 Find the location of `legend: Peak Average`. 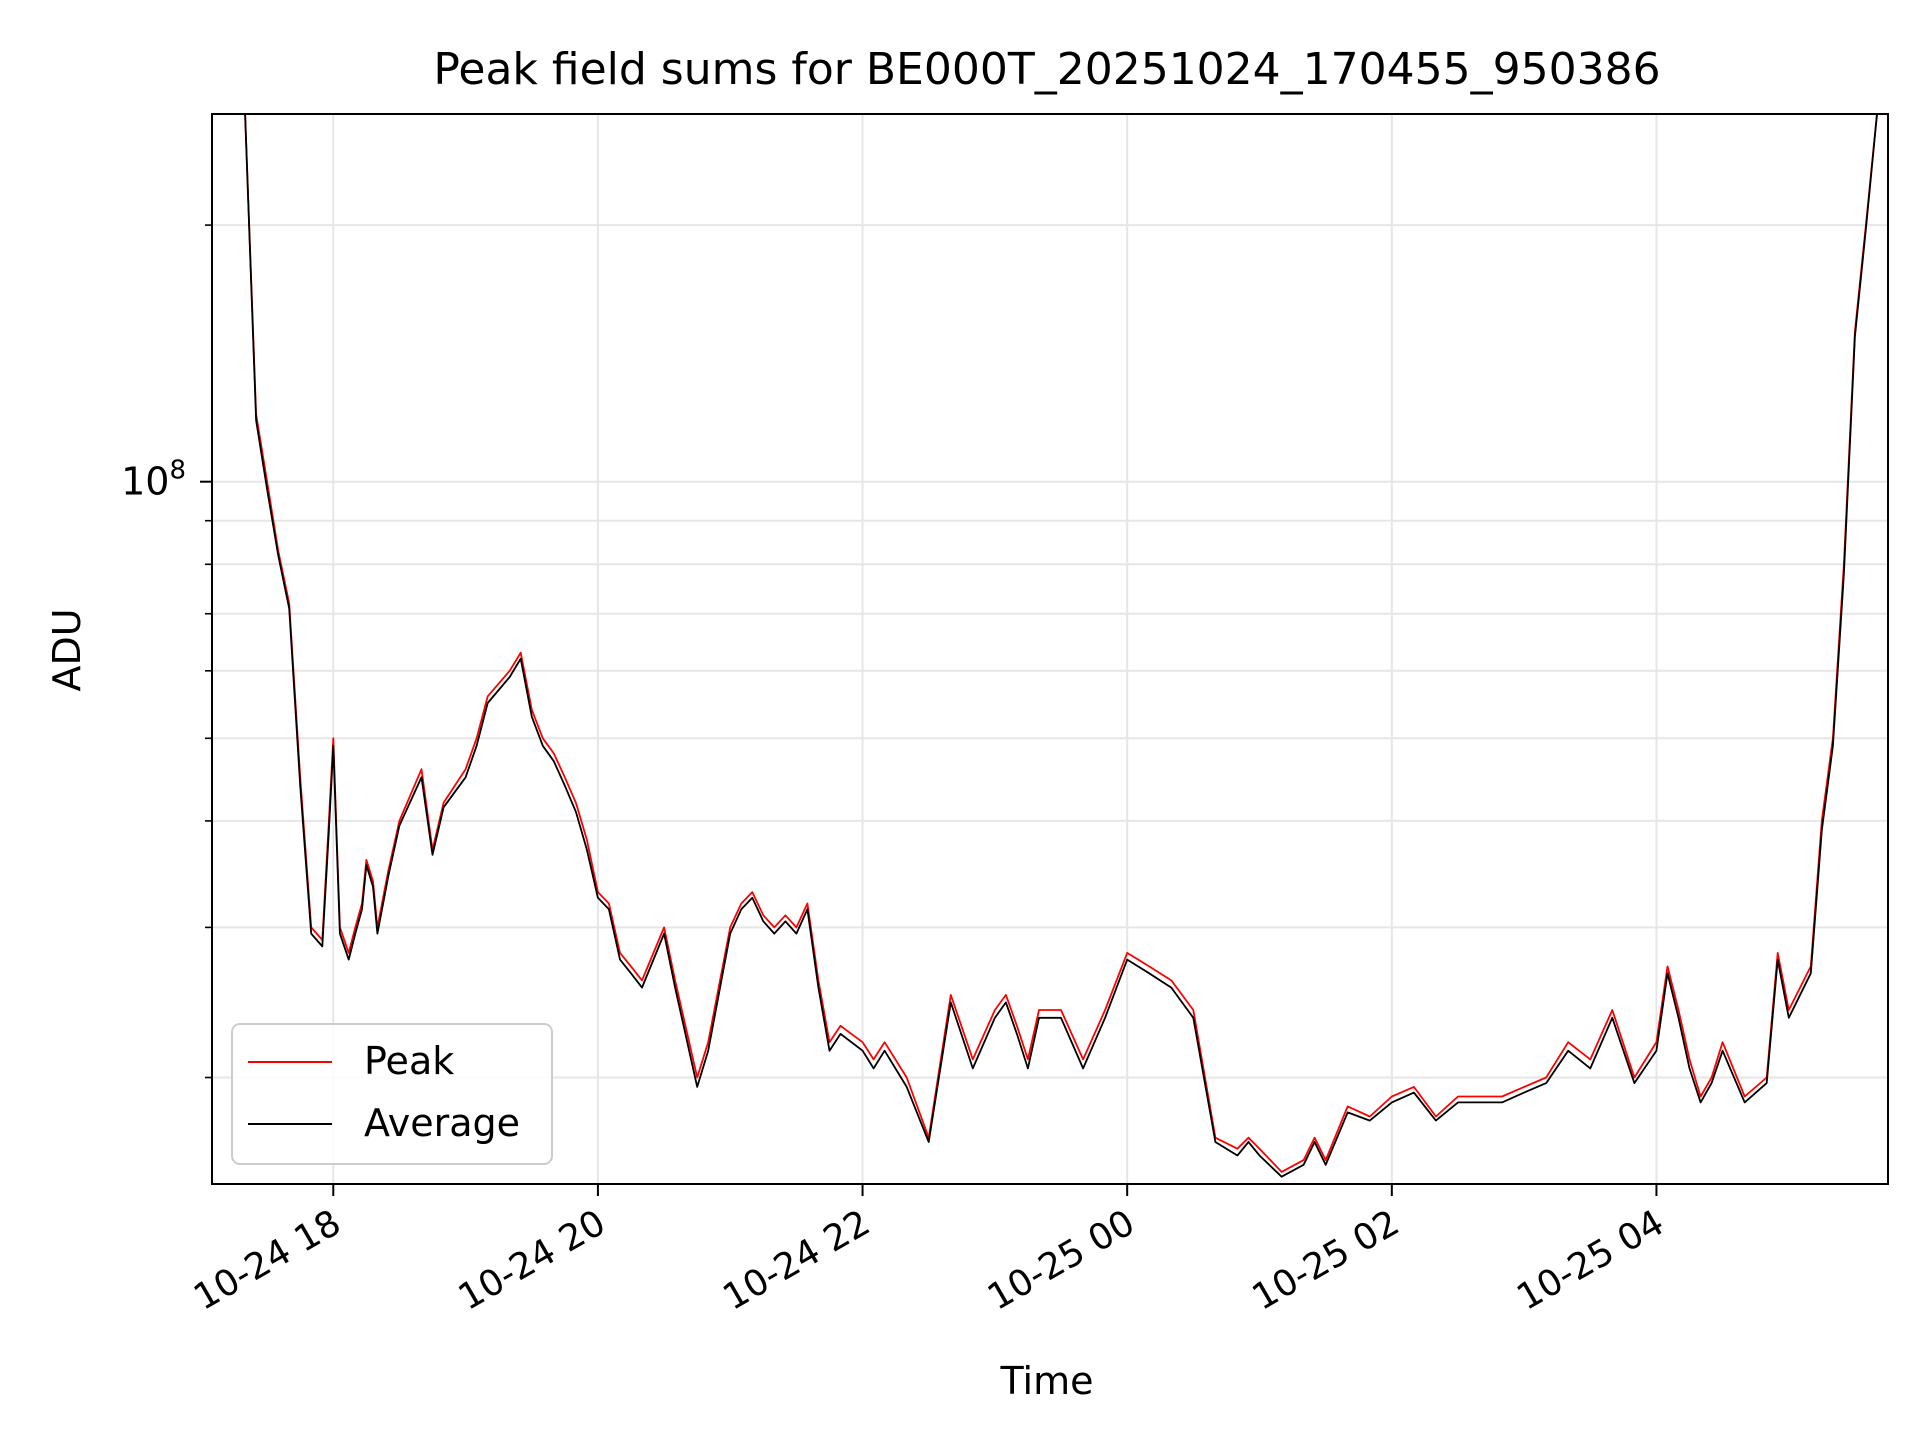

legend: Peak Average is located at coordinates (392, 1094).